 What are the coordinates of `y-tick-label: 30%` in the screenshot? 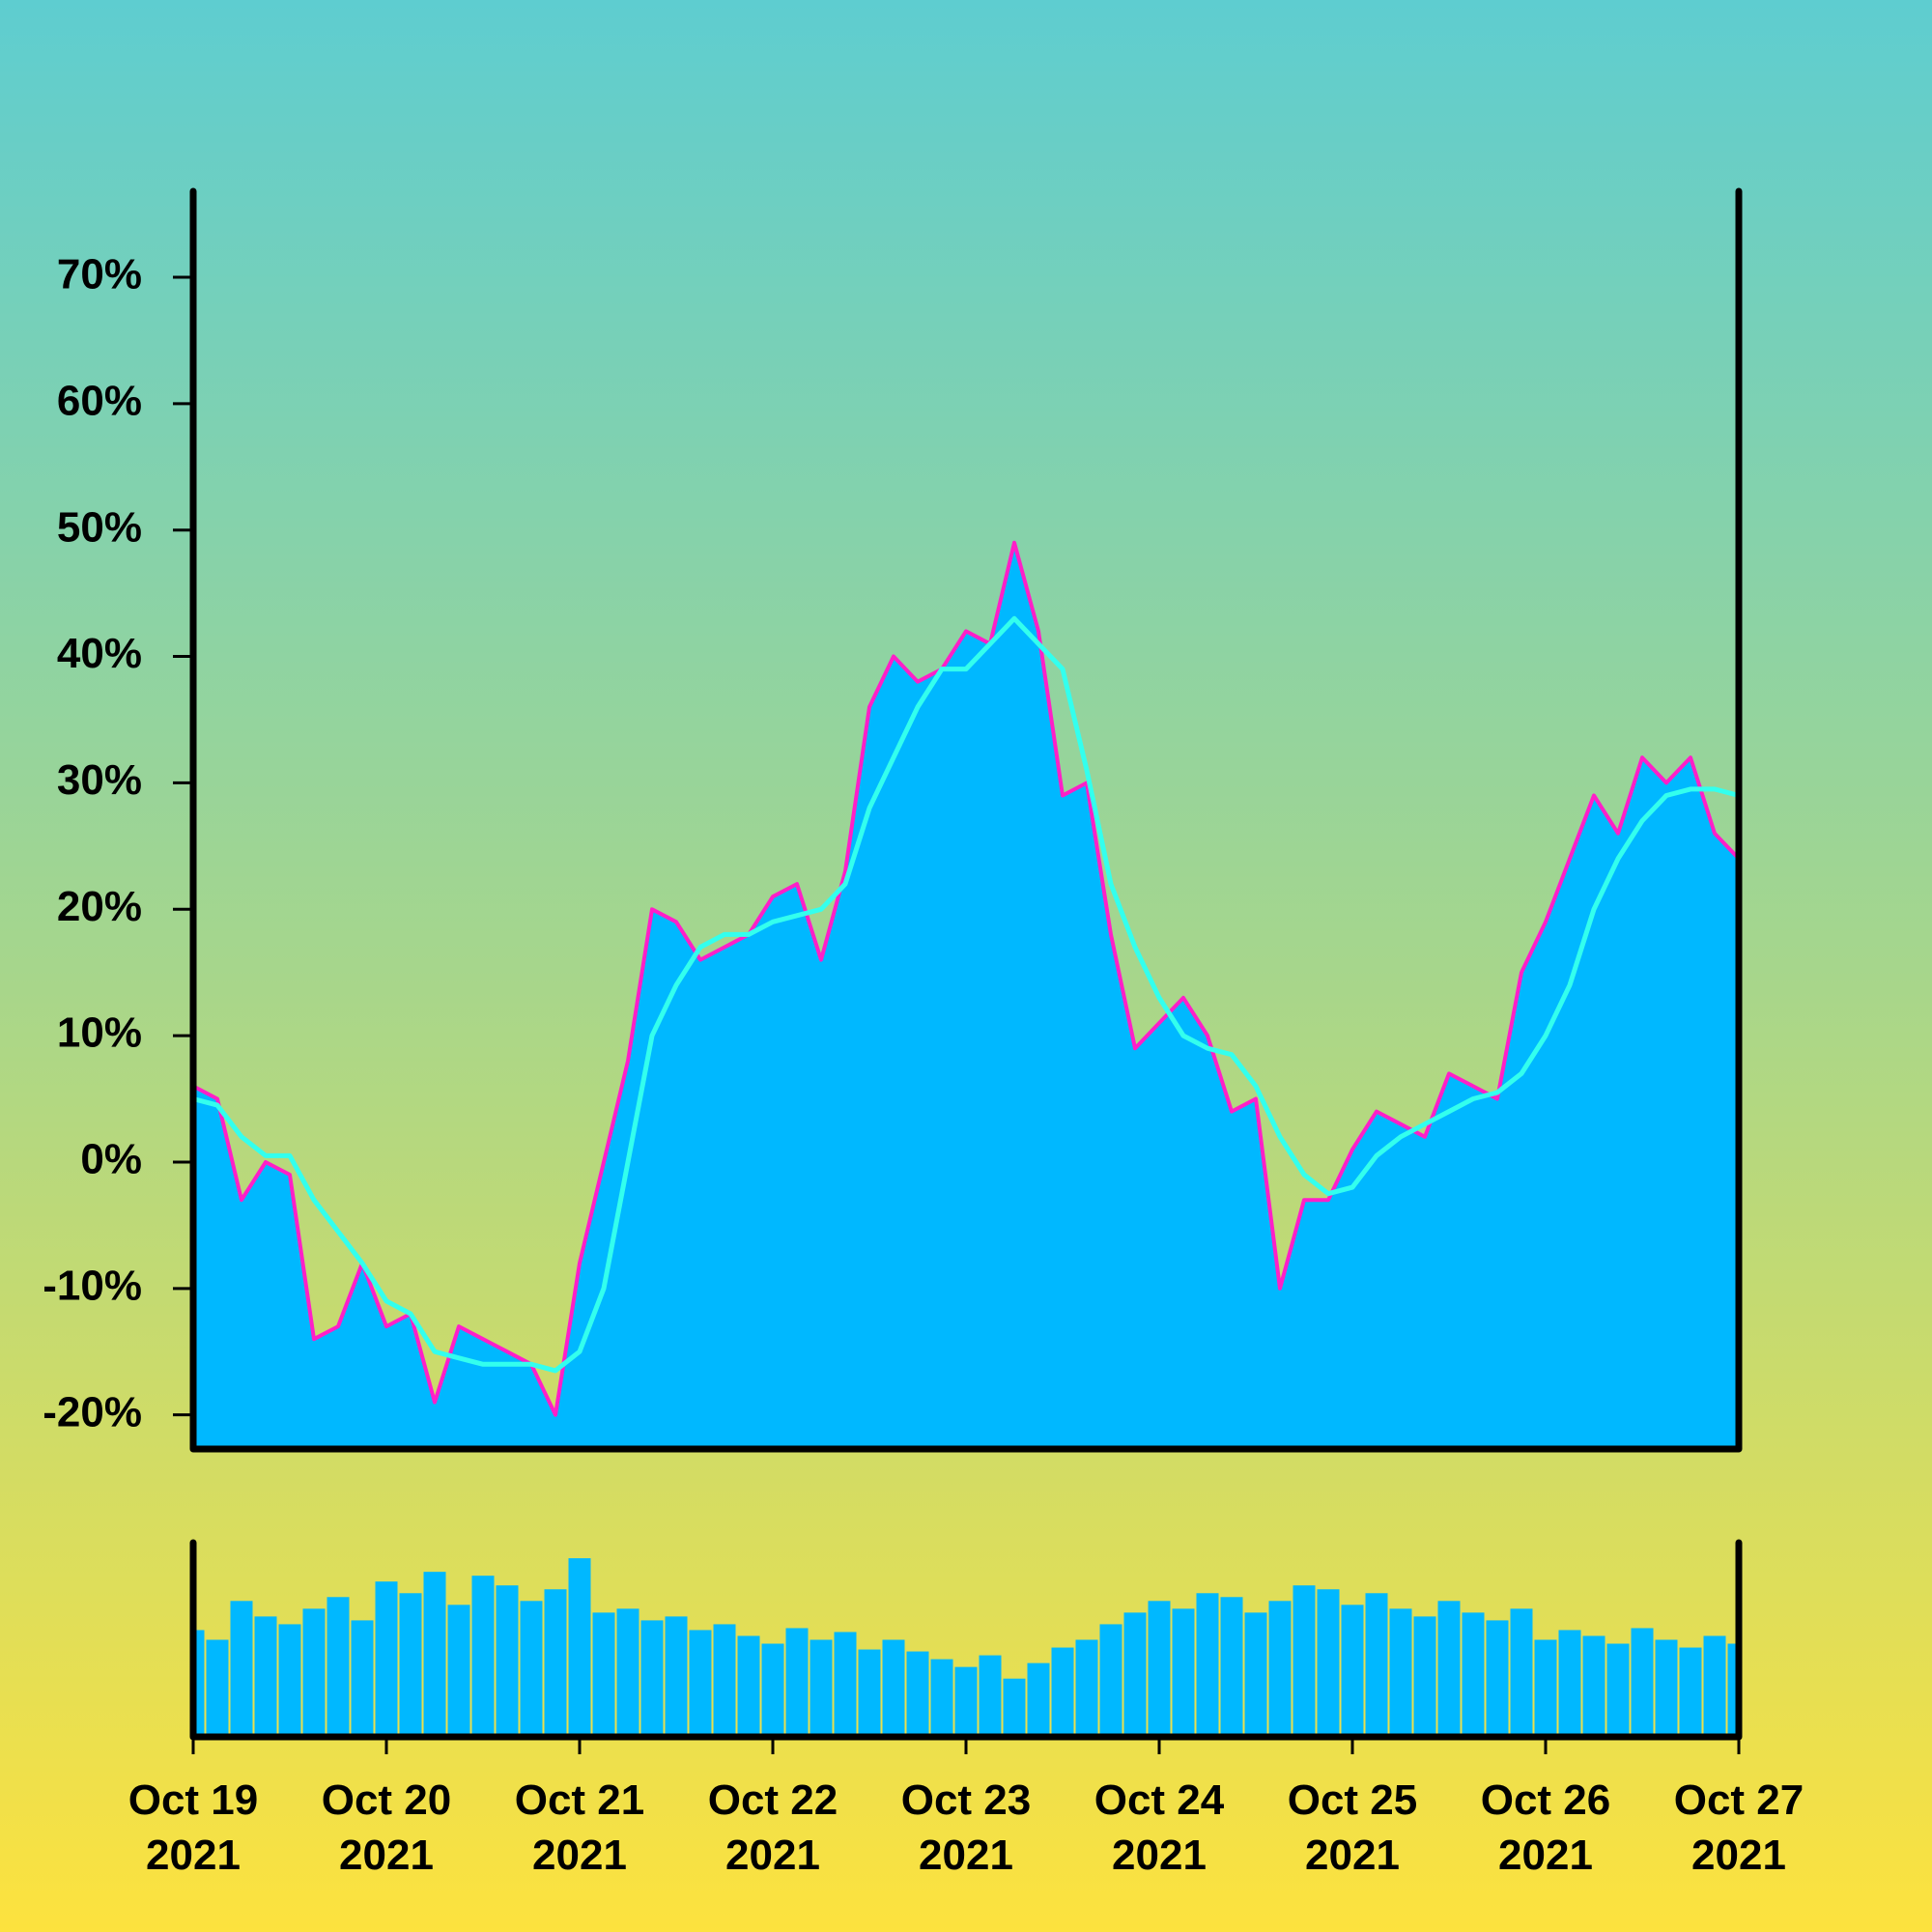 It's located at (99, 780).